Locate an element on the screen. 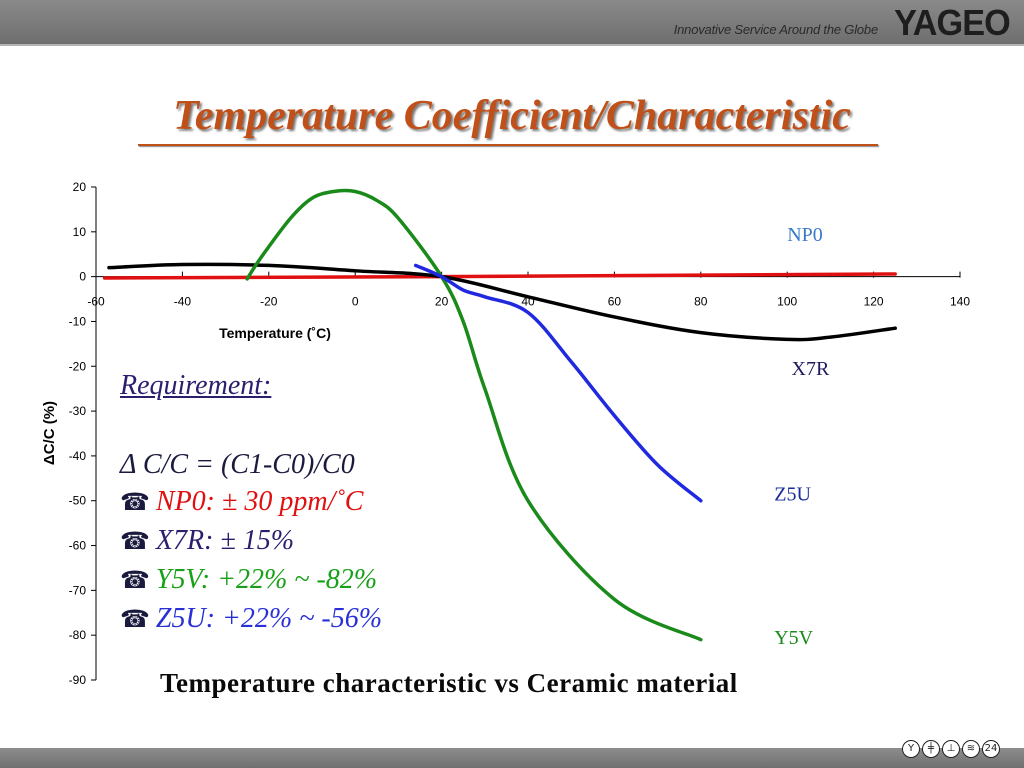 This screenshot has width=1024, height=768. requirement-z5u-text: Z5U: +22% ~ -56% is located at coordinates (269, 618).